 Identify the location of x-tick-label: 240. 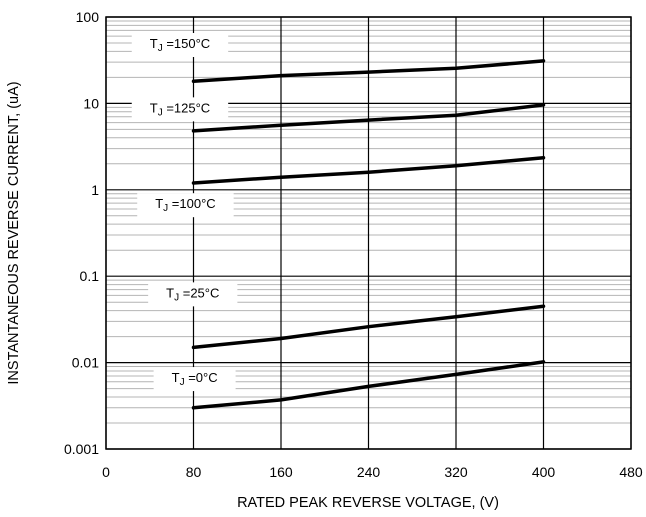
(369, 472).